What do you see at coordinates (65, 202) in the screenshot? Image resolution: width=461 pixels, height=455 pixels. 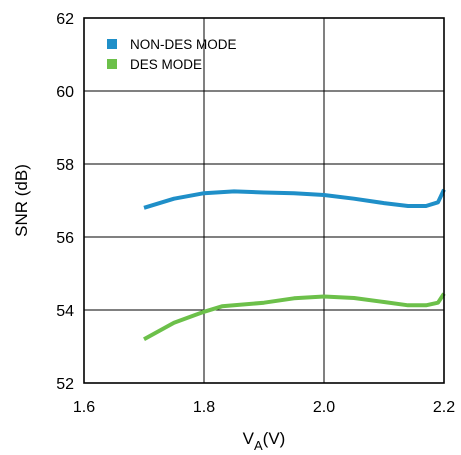 I see `y-tick-labels: 52 54 56 58 60 62` at bounding box center [65, 202].